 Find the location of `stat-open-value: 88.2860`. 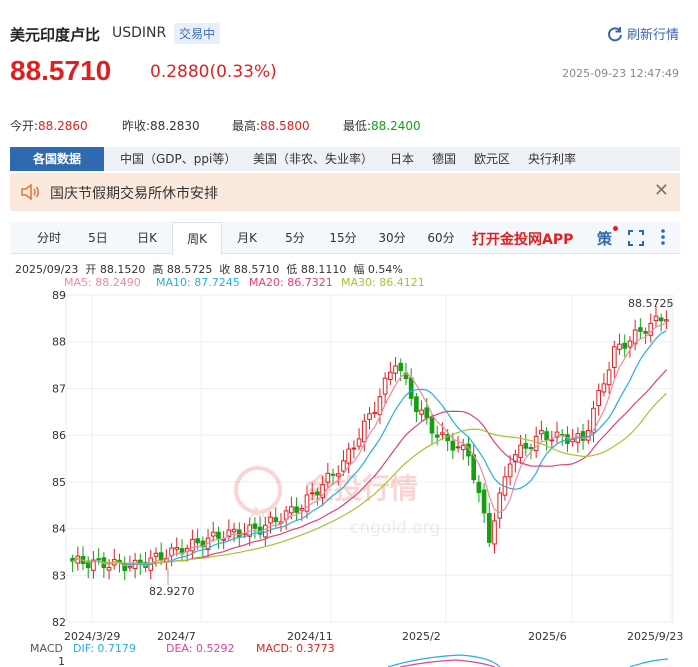

stat-open-value: 88.2860 is located at coordinates (63, 126).